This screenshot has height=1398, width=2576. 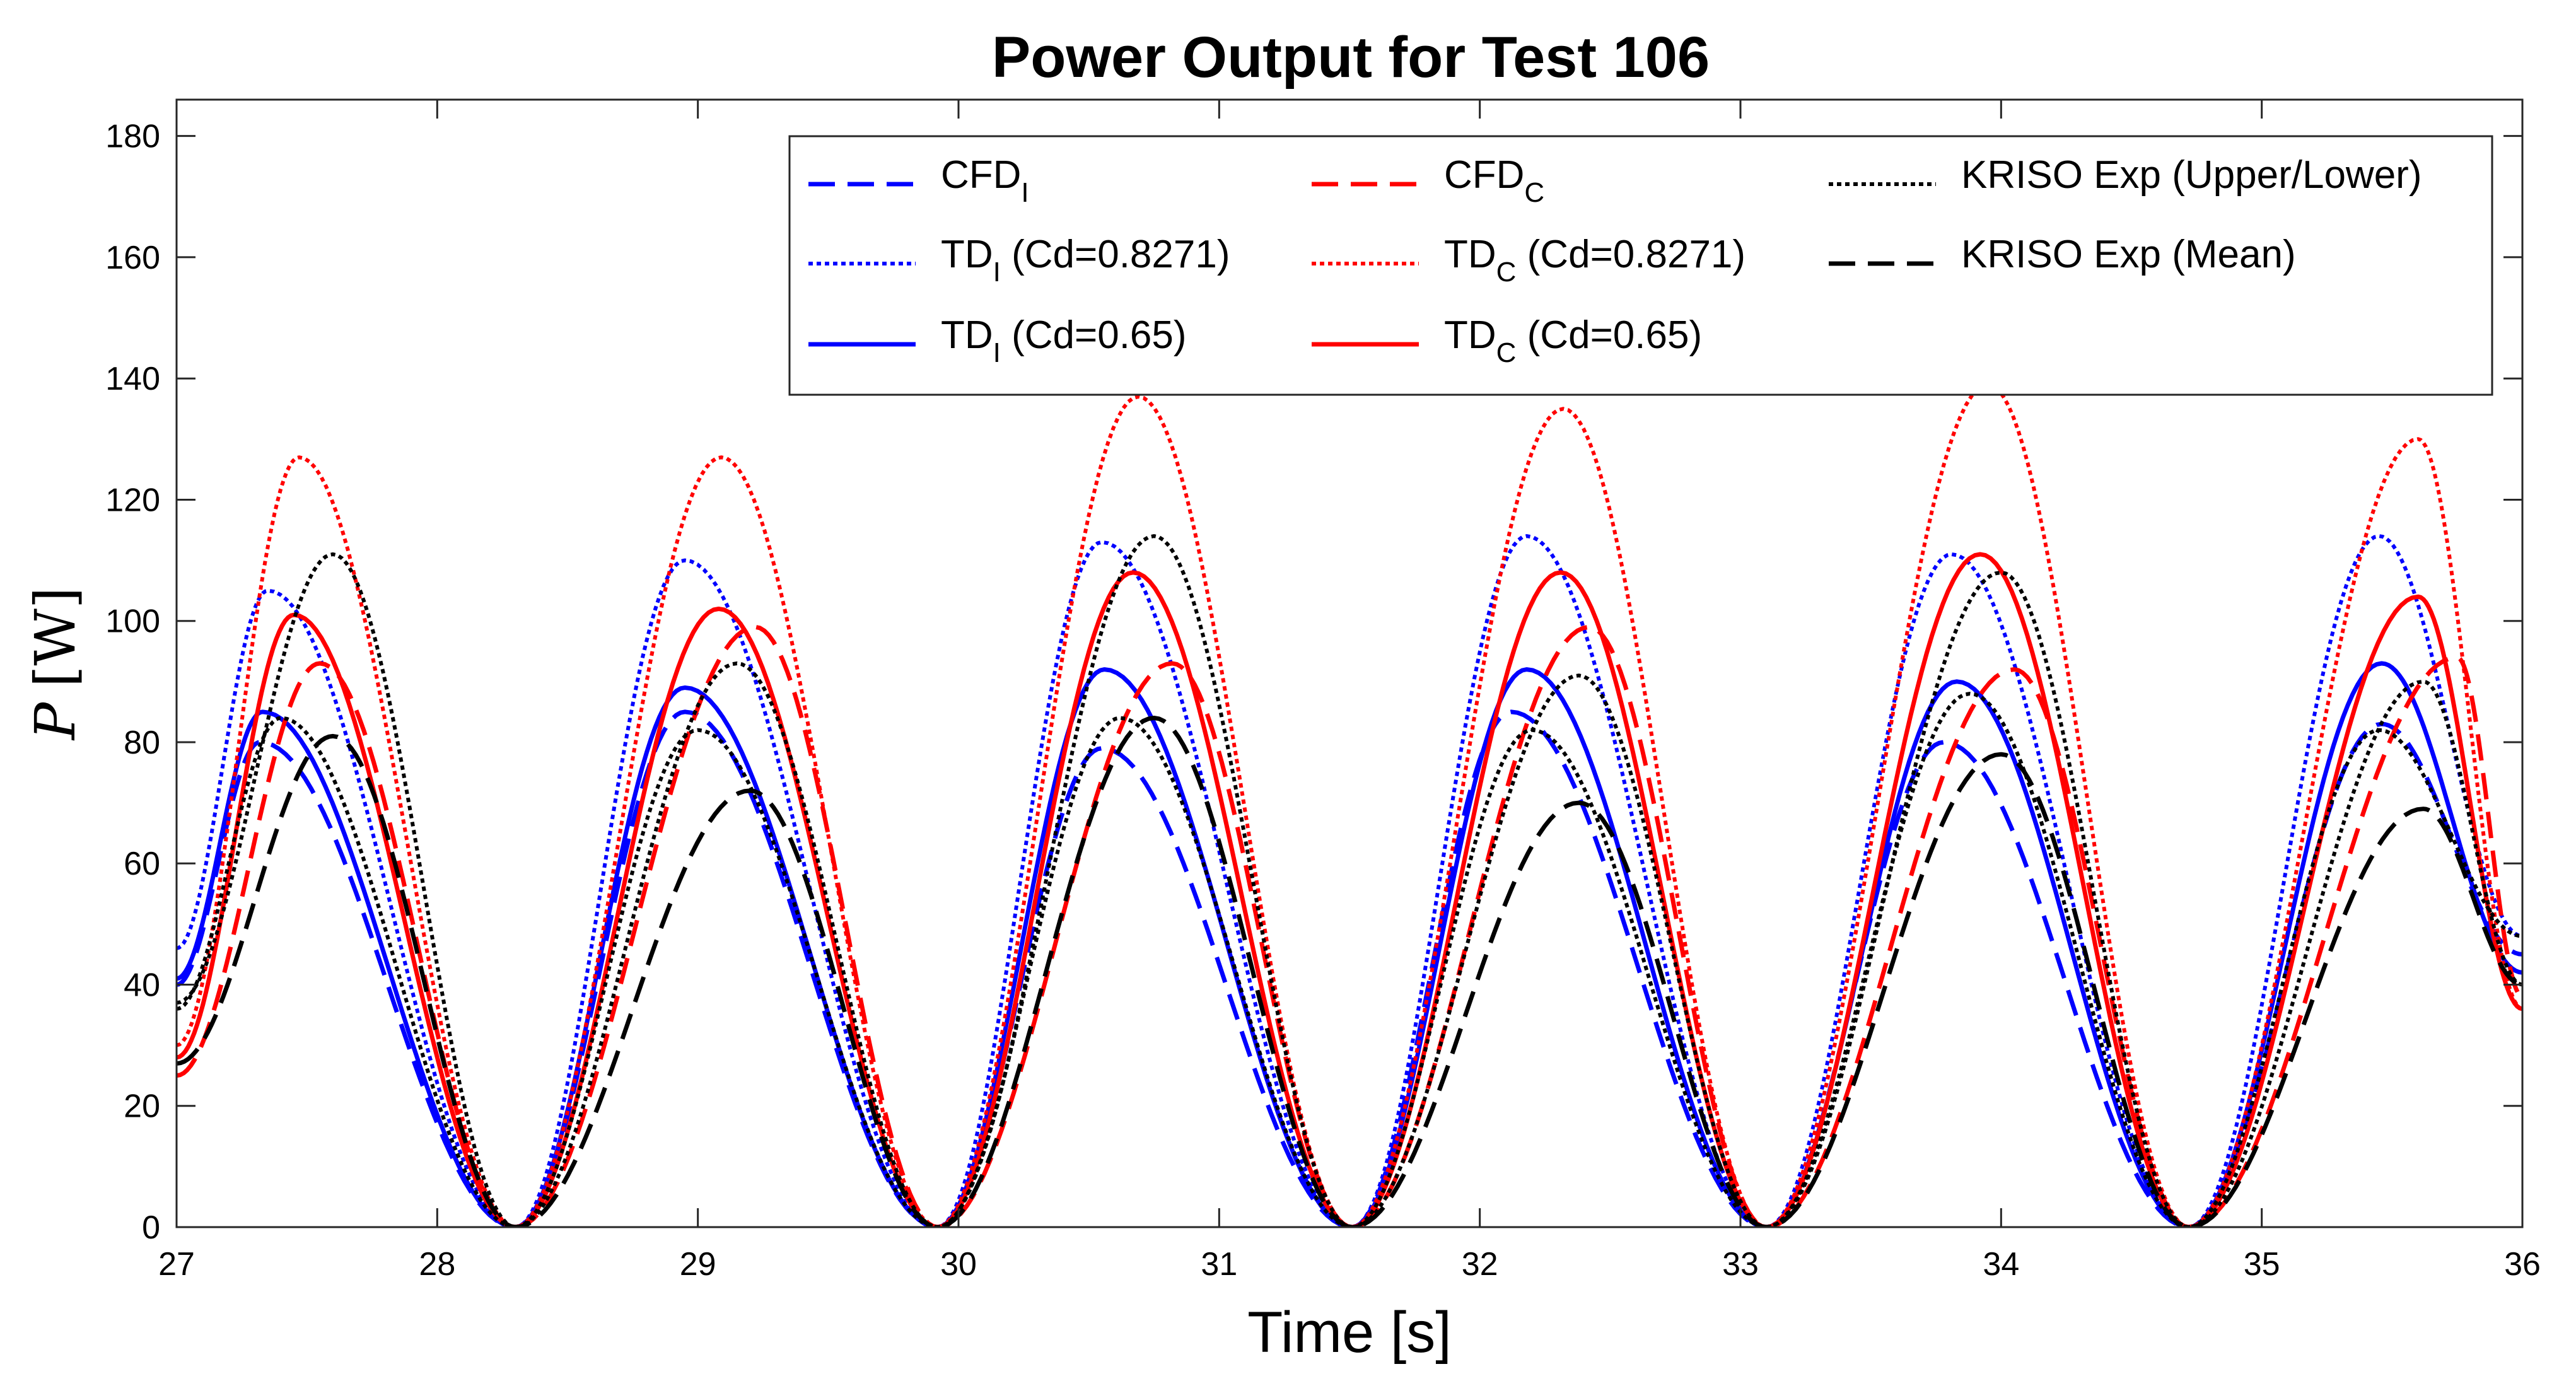 I want to click on y-tick-label: 140, so click(x=132, y=379).